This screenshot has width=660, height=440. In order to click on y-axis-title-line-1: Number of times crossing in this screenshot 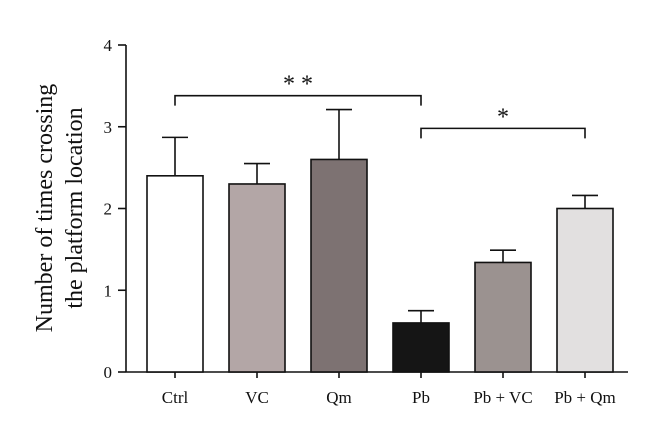, I will do `click(45, 208)`.